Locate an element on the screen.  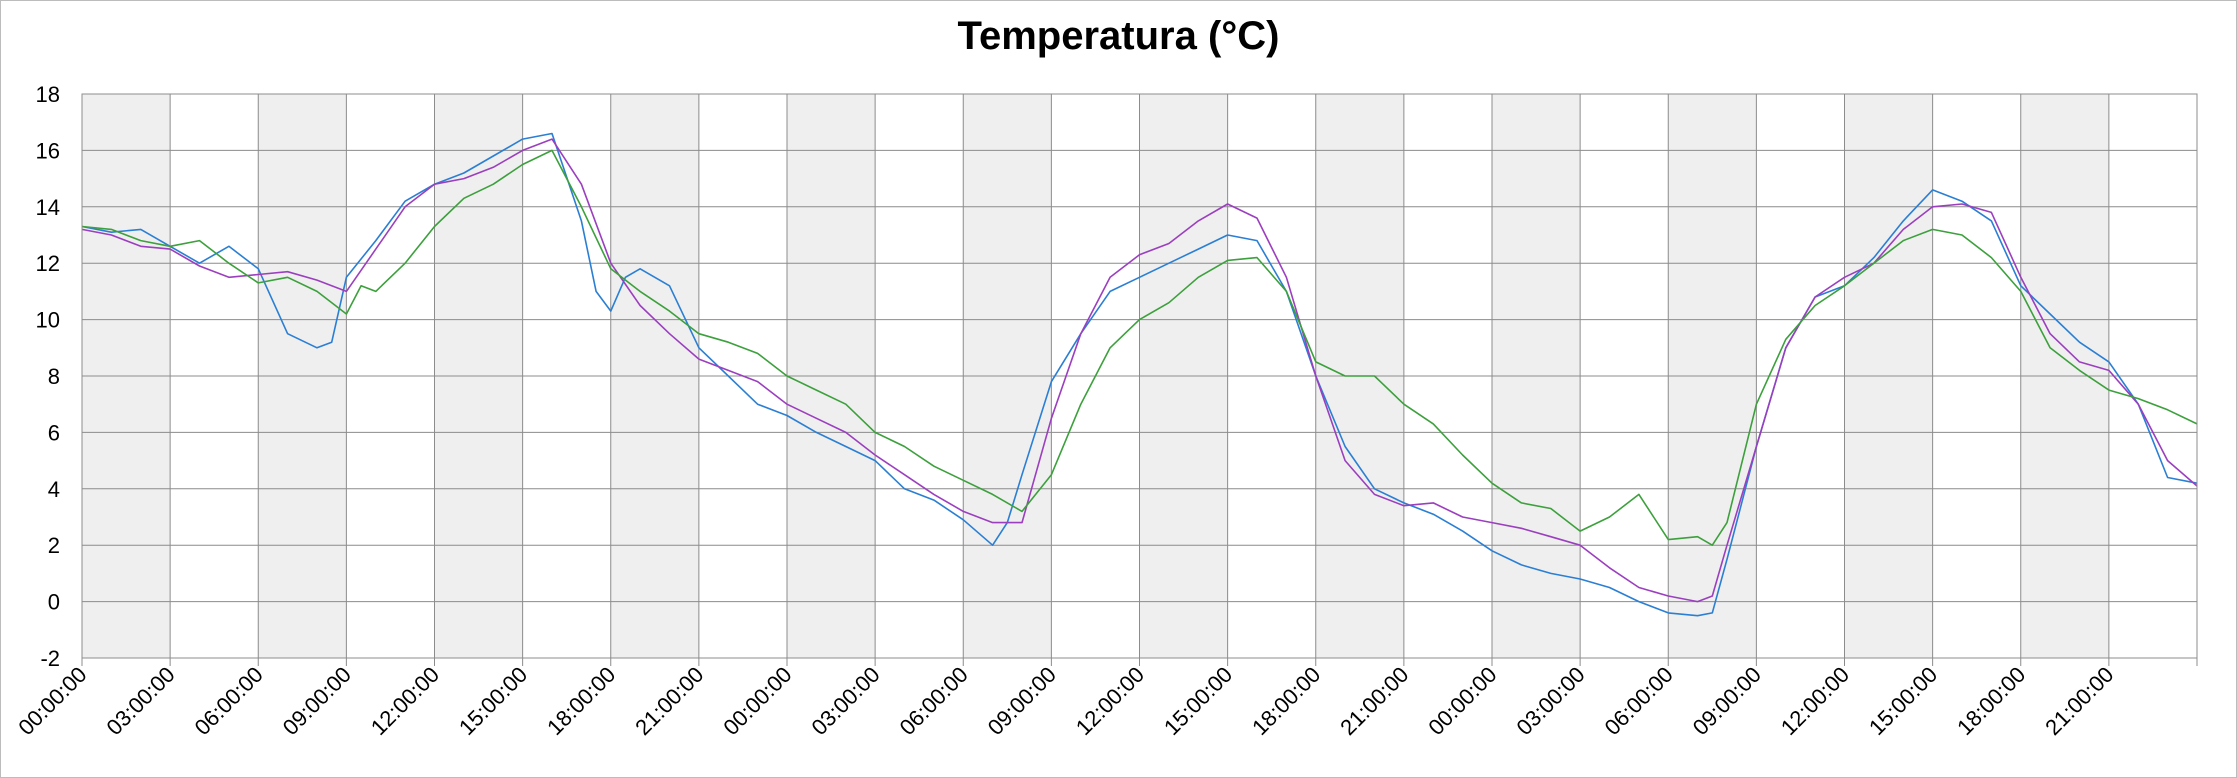
y-tick-label: -2 is located at coordinates (50, 658).